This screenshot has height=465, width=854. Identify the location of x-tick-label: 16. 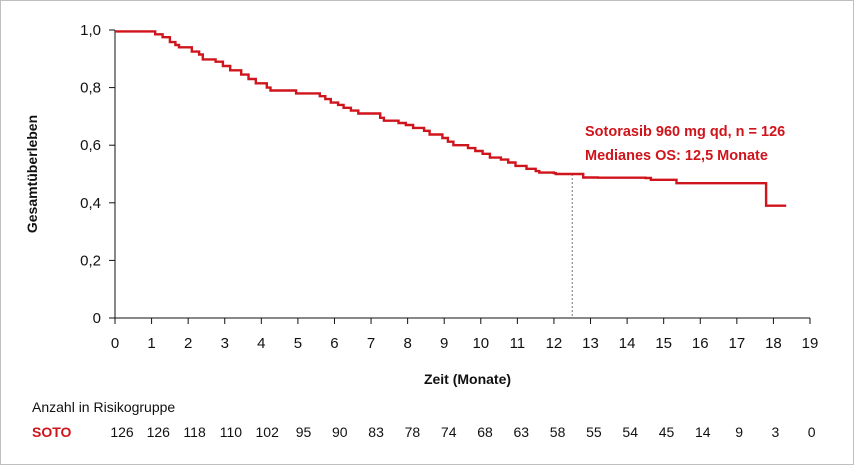
(700, 343).